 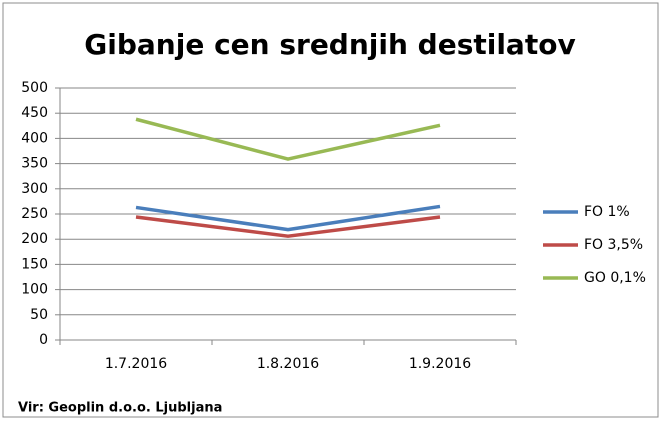 I want to click on y-tick-label: 400, so click(x=34, y=138).